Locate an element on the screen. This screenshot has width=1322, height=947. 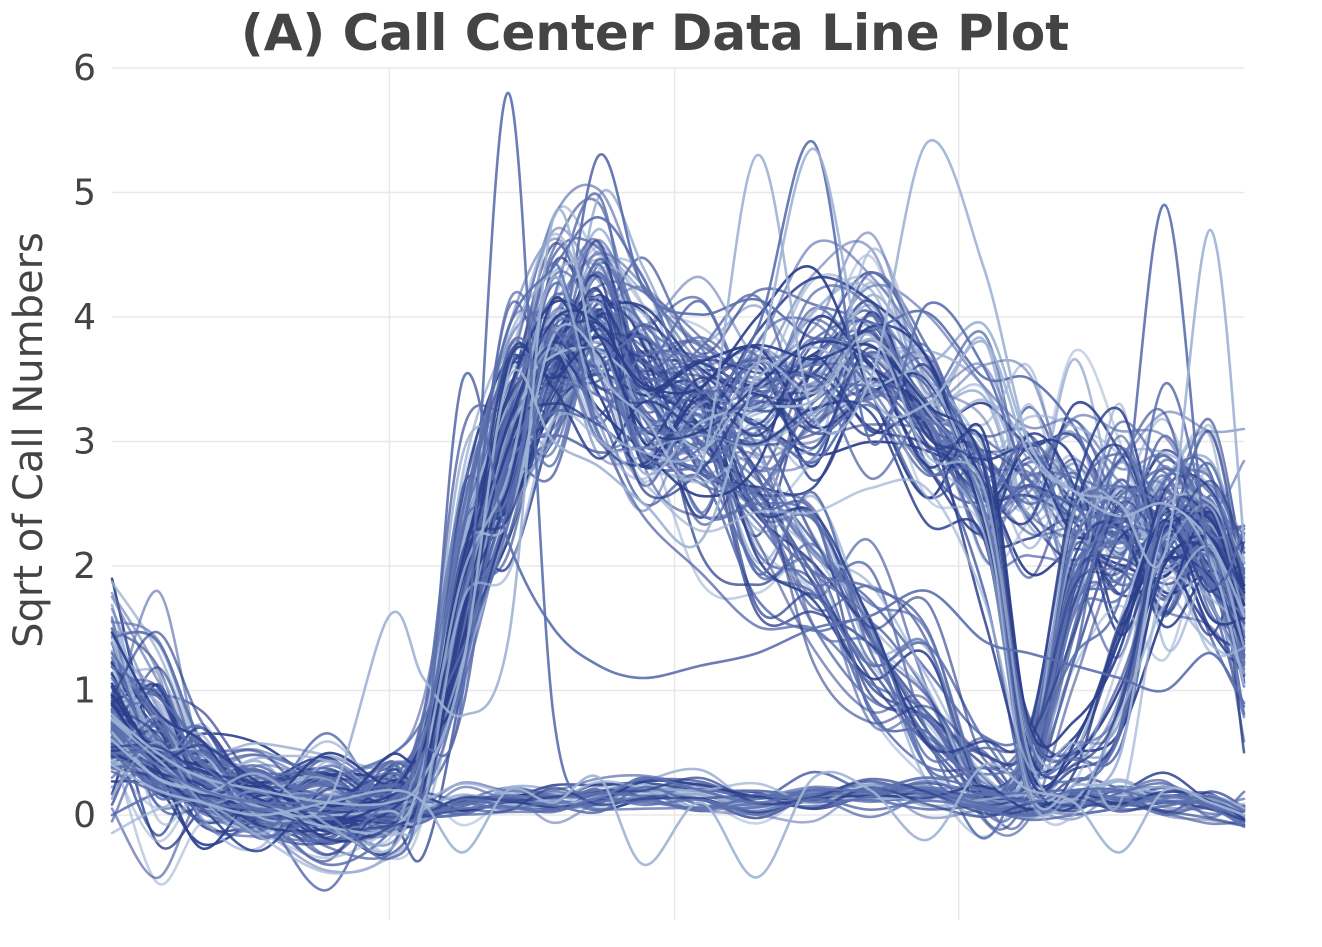
y-tick-label: 0 is located at coordinates (84, 815).